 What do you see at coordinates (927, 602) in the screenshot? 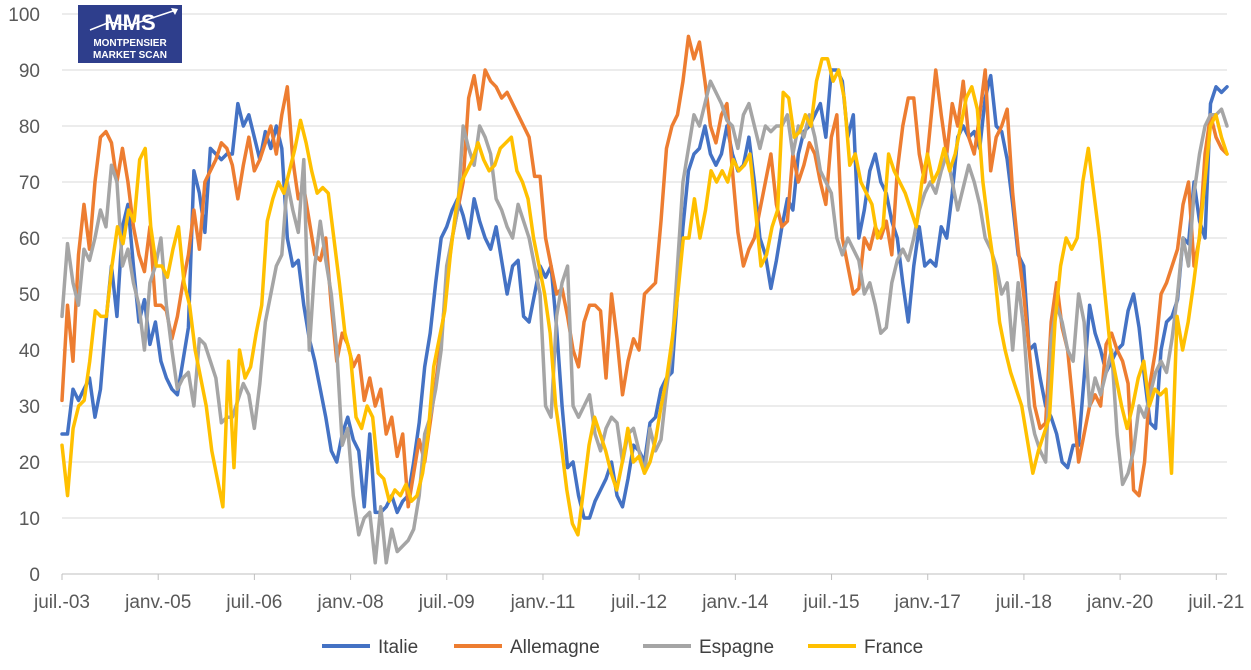
I see `x-tick-label: janv.-17` at bounding box center [927, 602].